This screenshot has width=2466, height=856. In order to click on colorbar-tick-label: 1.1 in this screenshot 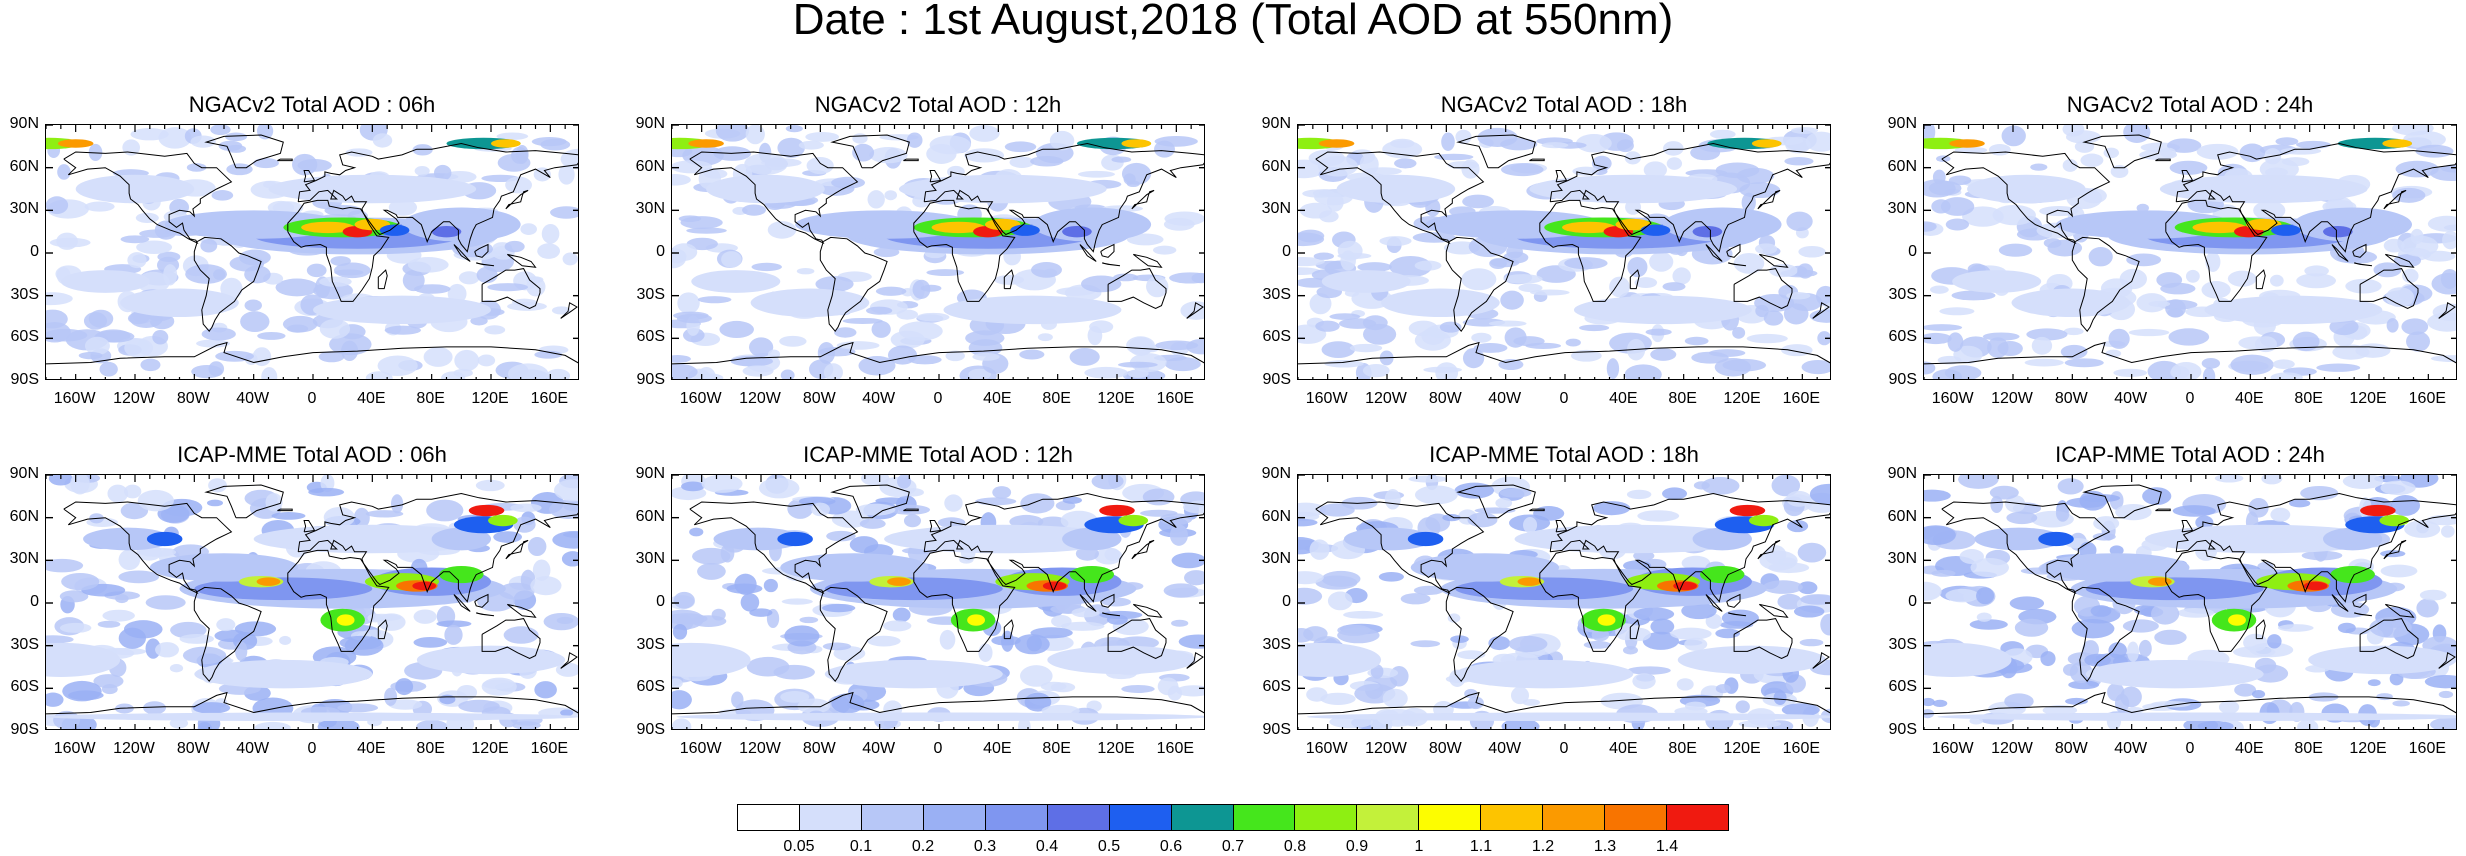, I will do `click(1481, 846)`.